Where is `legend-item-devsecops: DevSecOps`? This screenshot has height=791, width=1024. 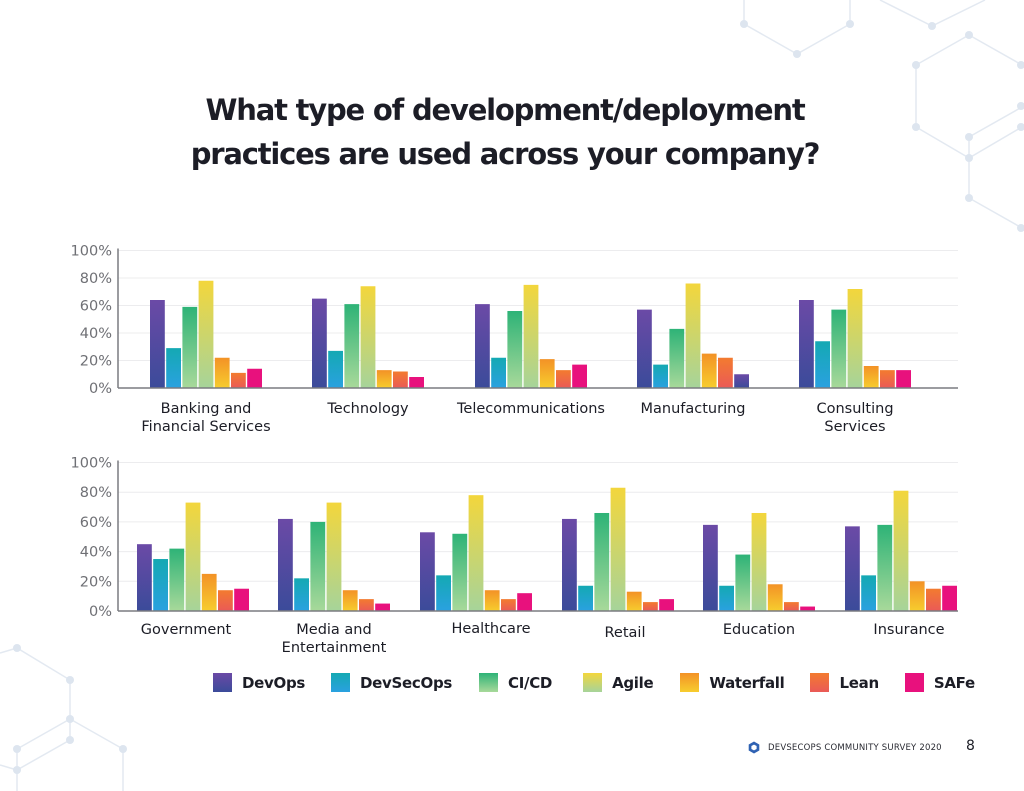
legend-item-devsecops: DevSecOps is located at coordinates (391, 682).